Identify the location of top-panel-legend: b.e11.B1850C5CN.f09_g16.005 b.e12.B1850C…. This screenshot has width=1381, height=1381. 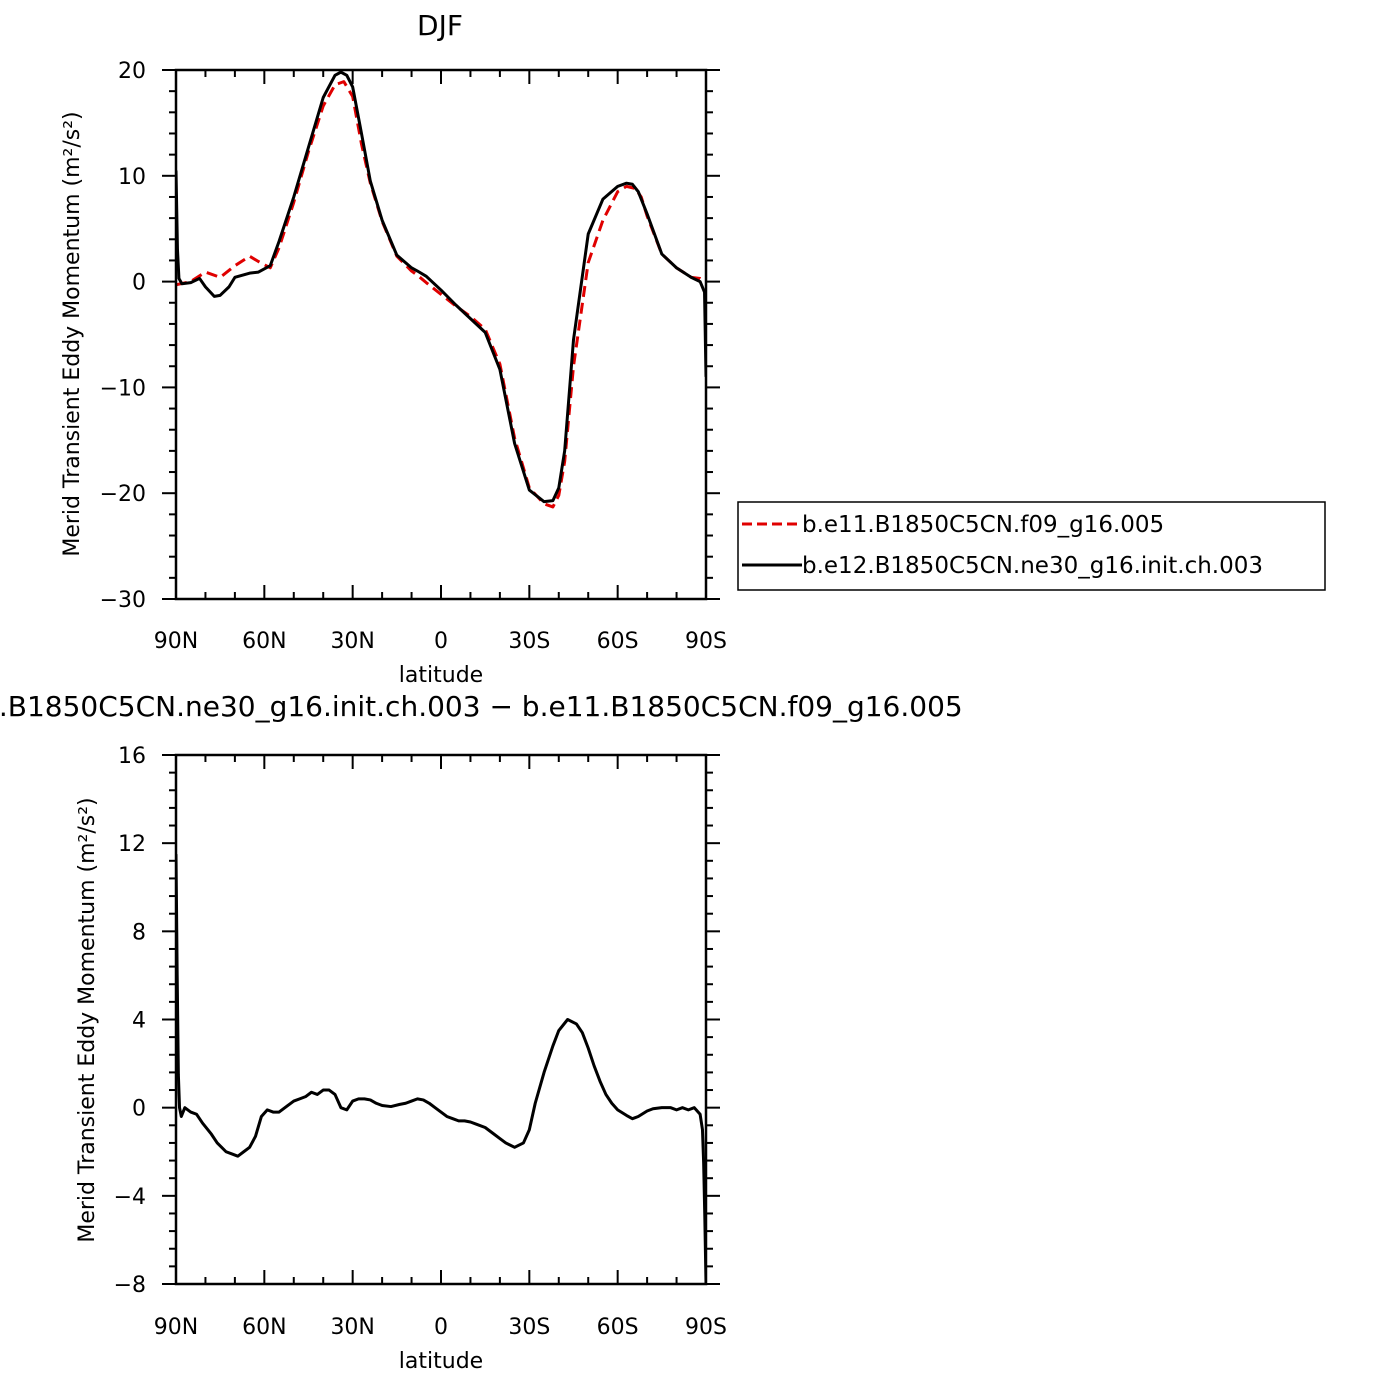
(1031, 546).